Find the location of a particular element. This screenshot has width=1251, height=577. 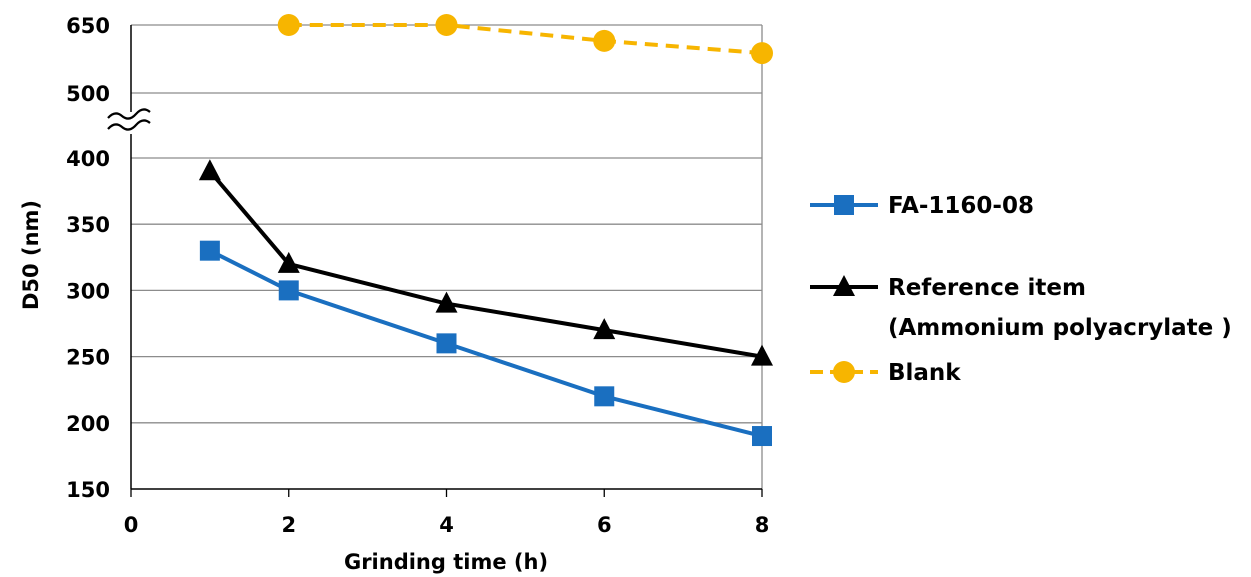

x-tick-label: 8 is located at coordinates (762, 525).